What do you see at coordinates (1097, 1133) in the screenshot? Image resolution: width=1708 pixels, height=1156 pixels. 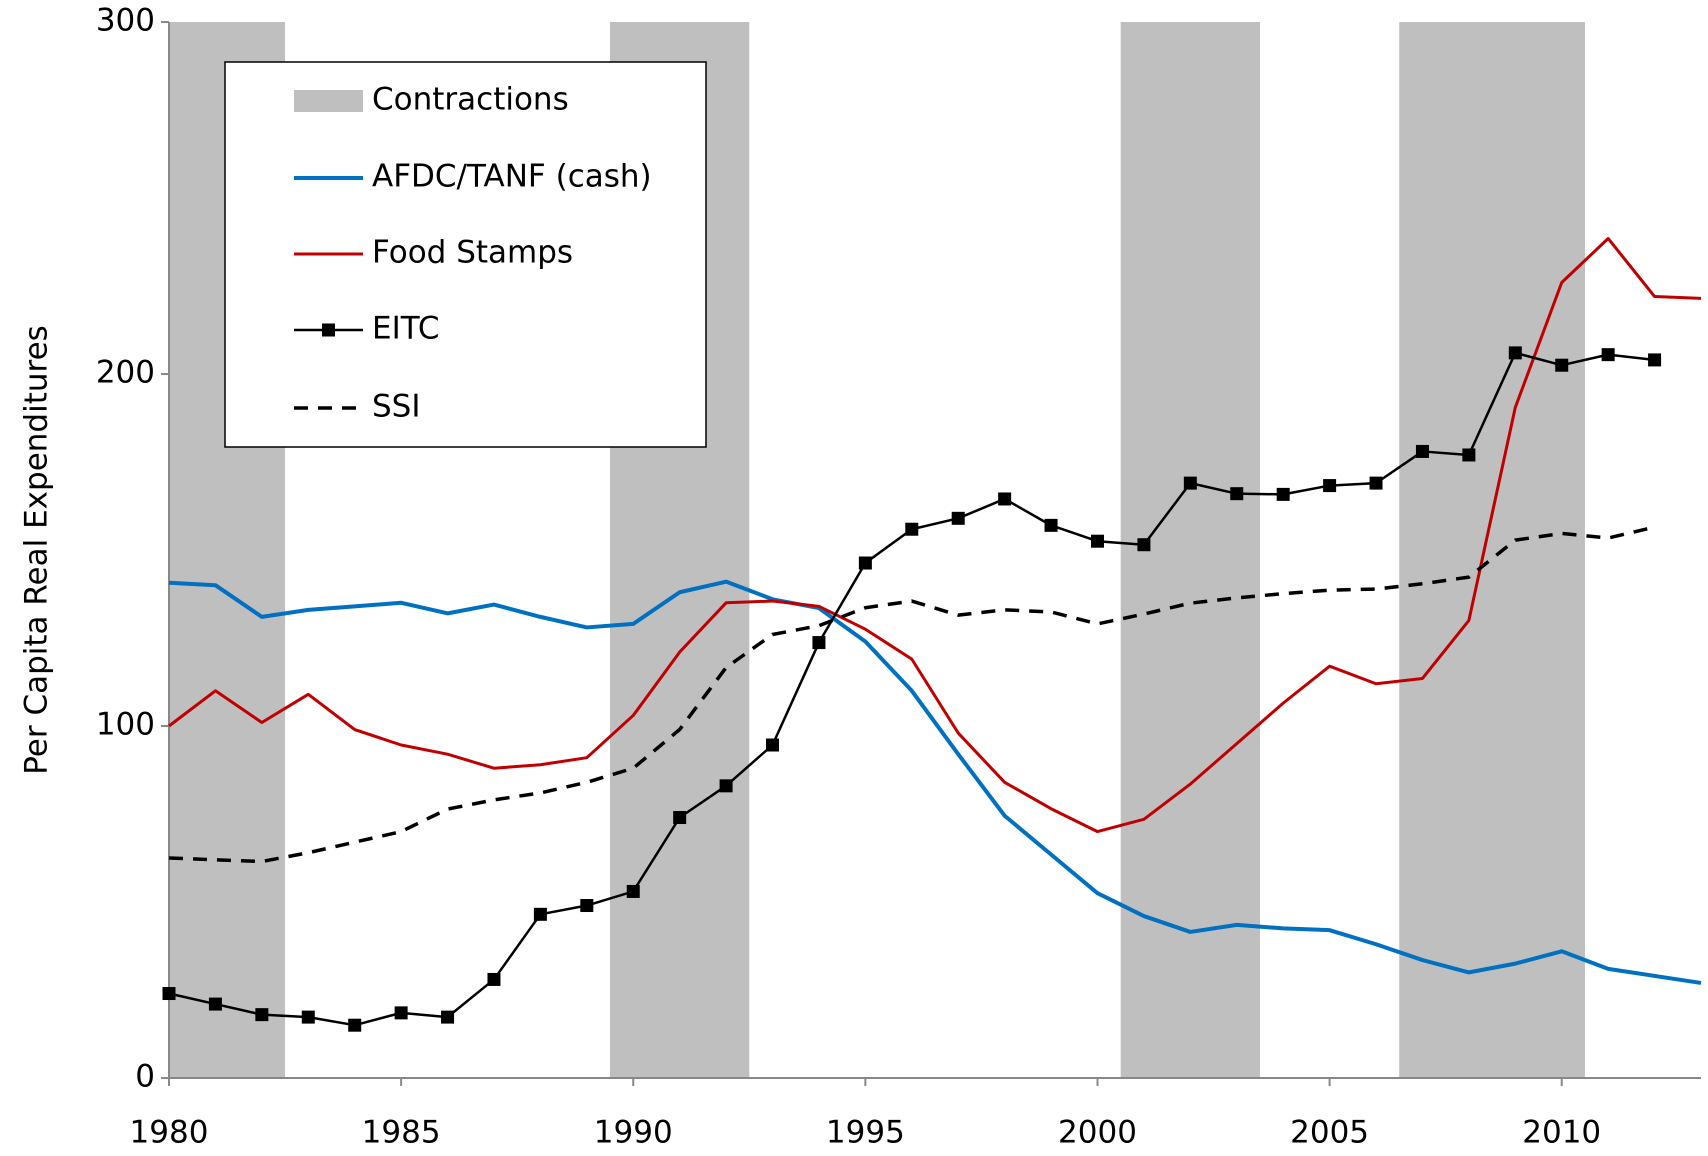 I see `x-tick-label: 2000` at bounding box center [1097, 1133].